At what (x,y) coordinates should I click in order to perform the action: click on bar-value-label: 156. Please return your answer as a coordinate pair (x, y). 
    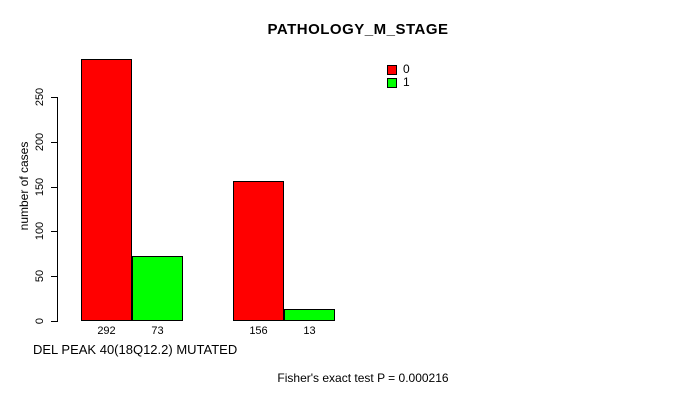
    Looking at the image, I should click on (258, 331).